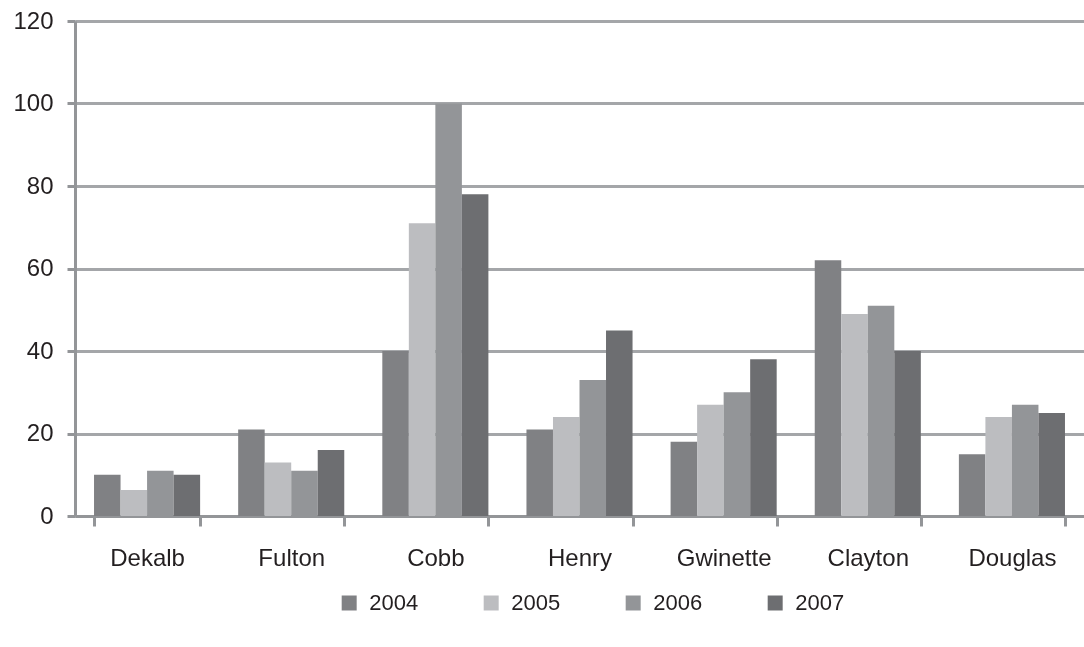  What do you see at coordinates (147, 557) in the screenshot?
I see `x-tick-label: Dekalb` at bounding box center [147, 557].